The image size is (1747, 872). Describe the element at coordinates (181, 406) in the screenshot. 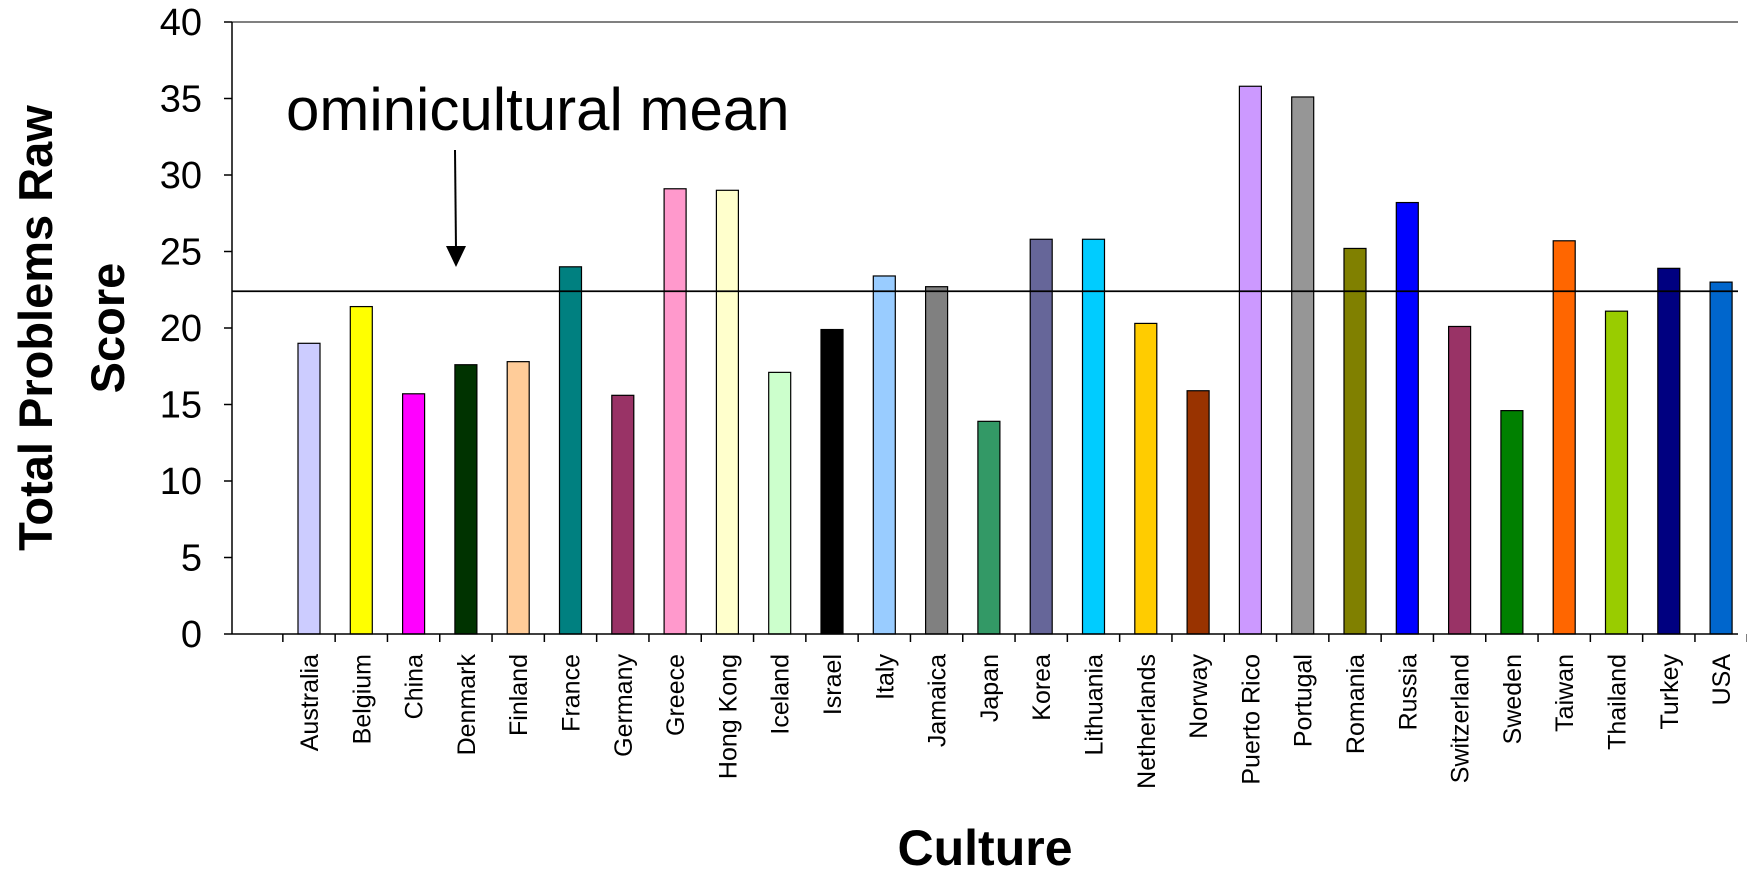

I see `y-tick-label: 15` at that location.